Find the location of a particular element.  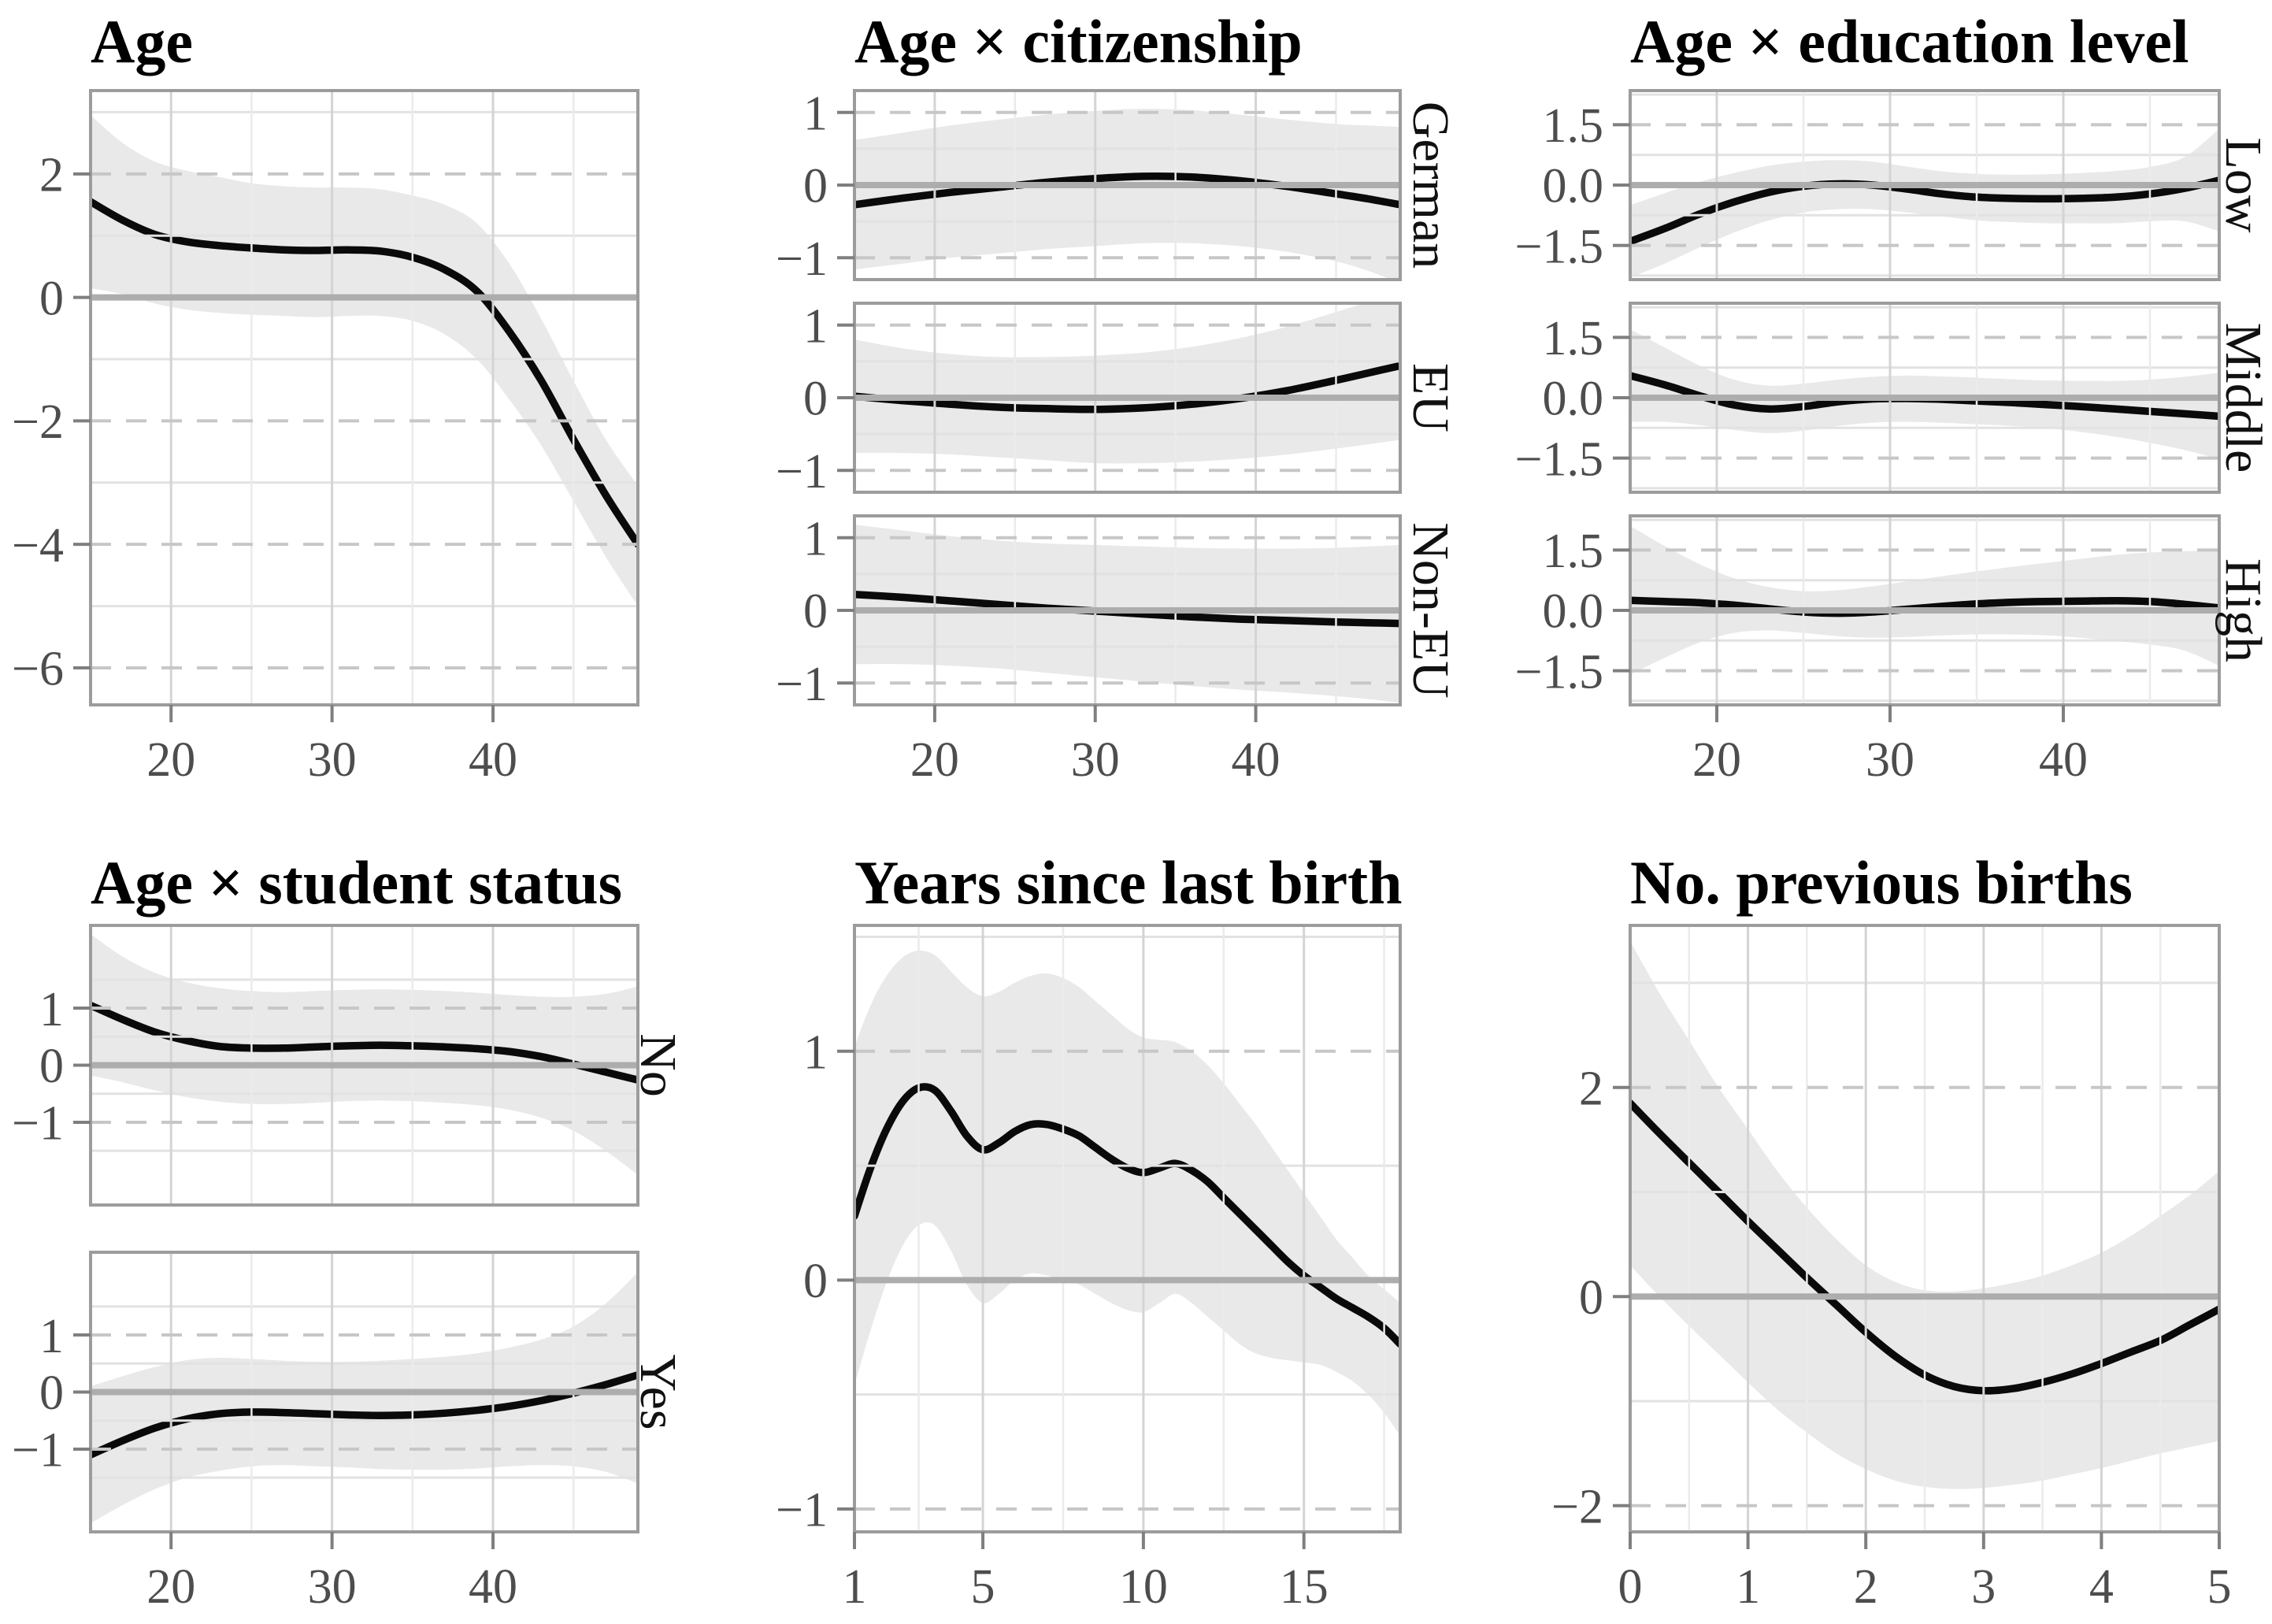

facet-label: Non-EU is located at coordinates (1430, 610).